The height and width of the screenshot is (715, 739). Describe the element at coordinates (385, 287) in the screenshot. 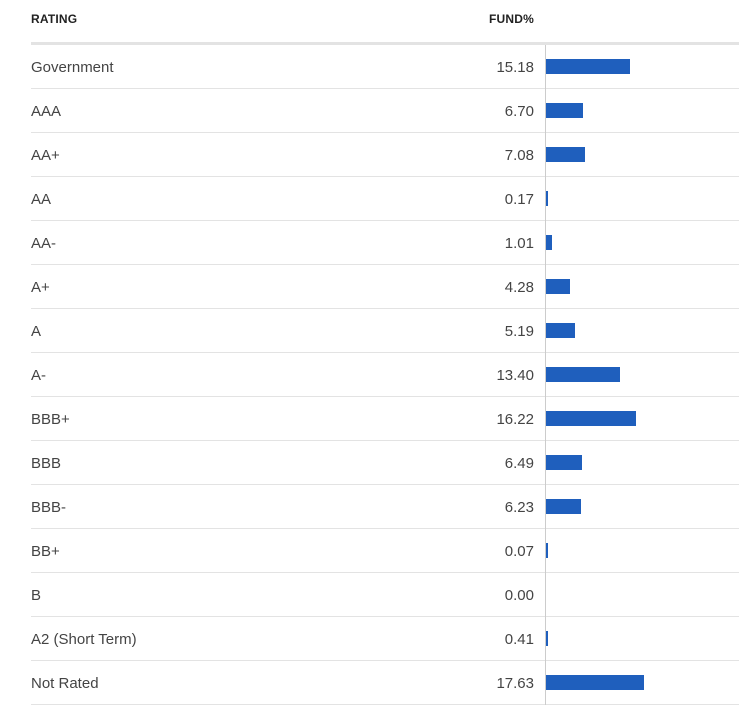

I see `table-row: A+ 4.28` at that location.